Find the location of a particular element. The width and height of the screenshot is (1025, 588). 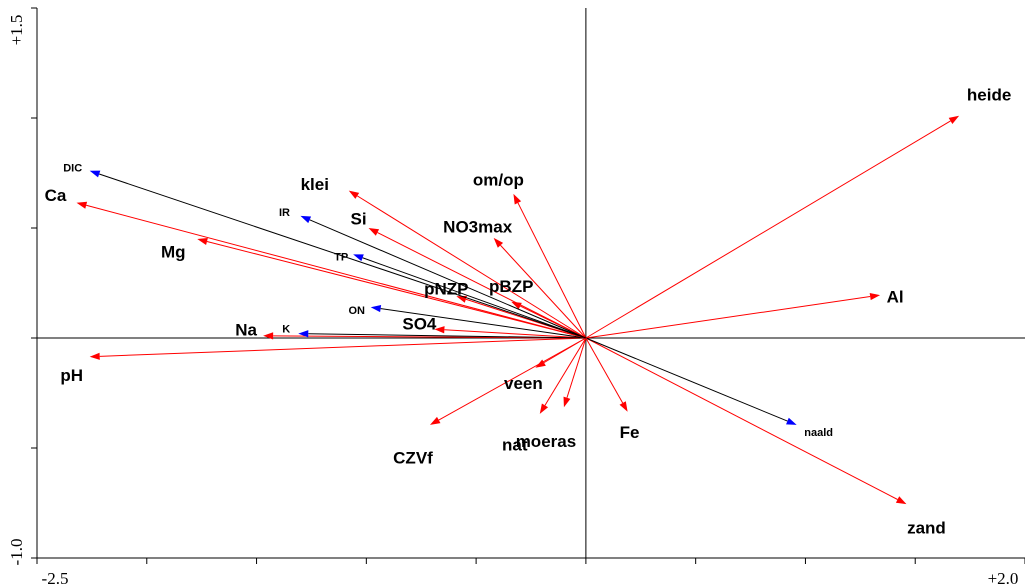

vector-arrowhead-klei is located at coordinates (354, 194).